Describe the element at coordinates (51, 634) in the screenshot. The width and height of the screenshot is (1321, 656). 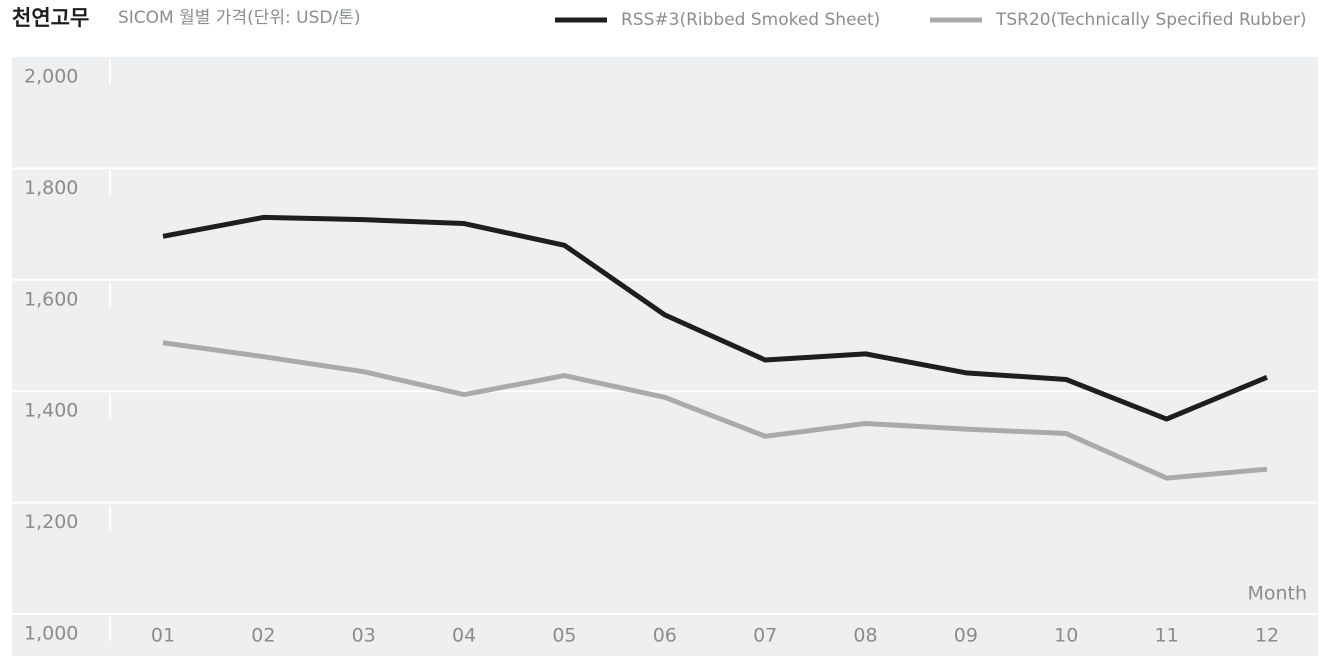
I see `y-tick-label: 1,000` at that location.